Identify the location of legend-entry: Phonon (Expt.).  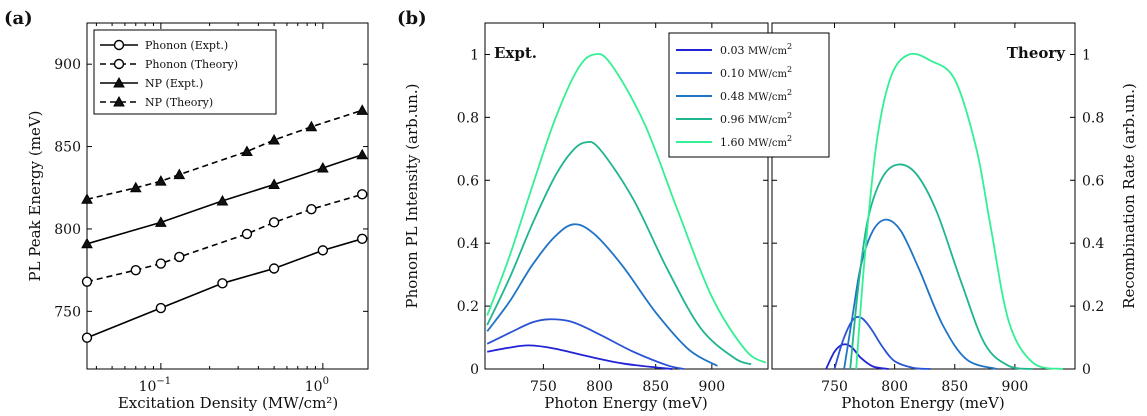
(186, 45).